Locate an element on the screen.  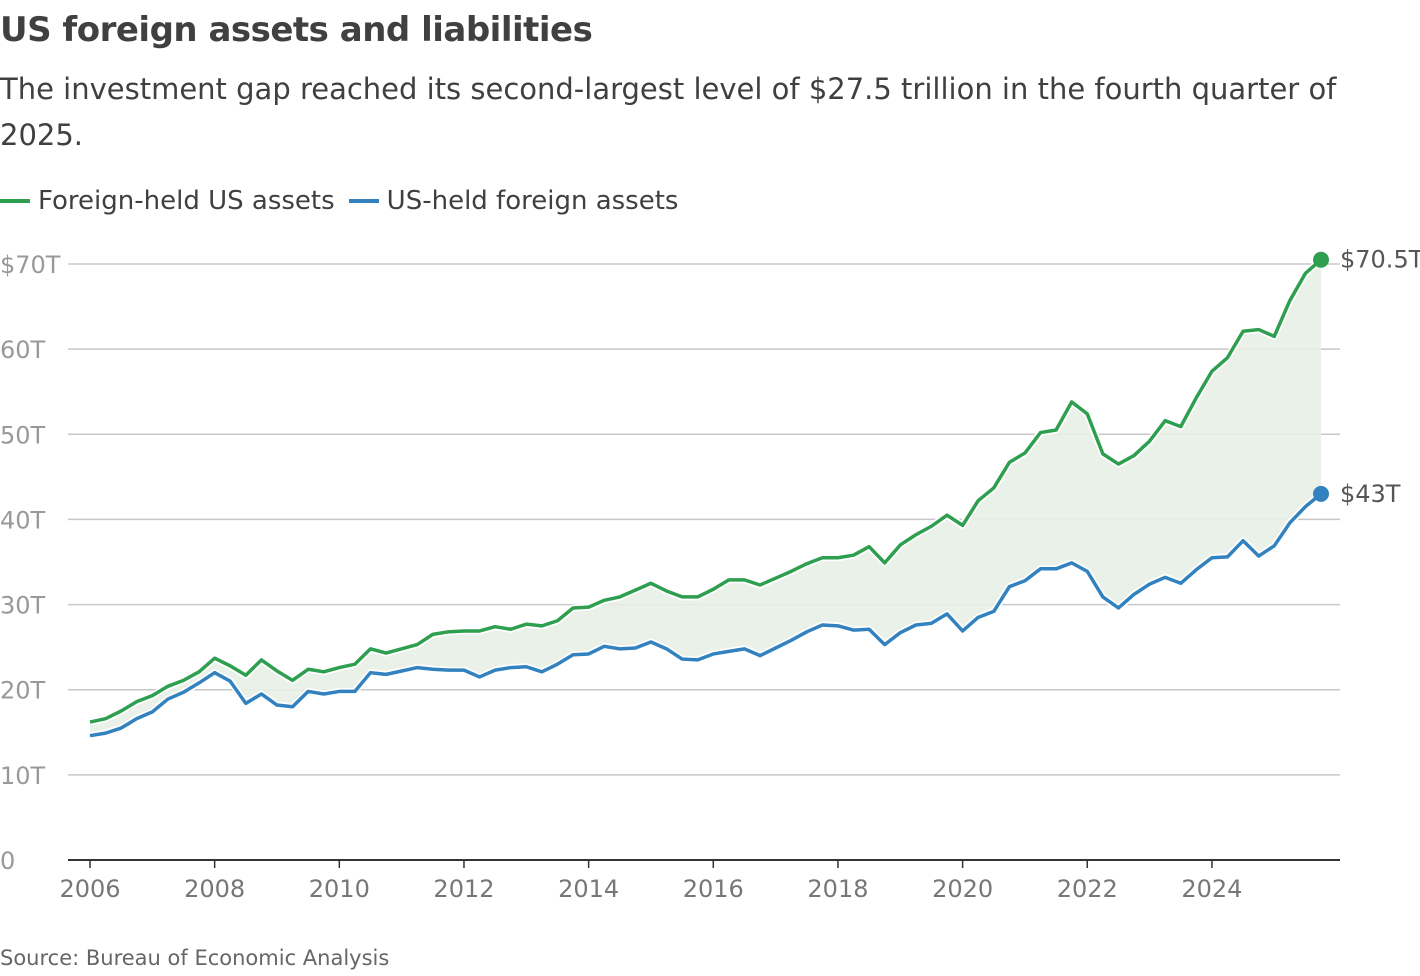
x-tick-label: 2018 is located at coordinates (837, 889).